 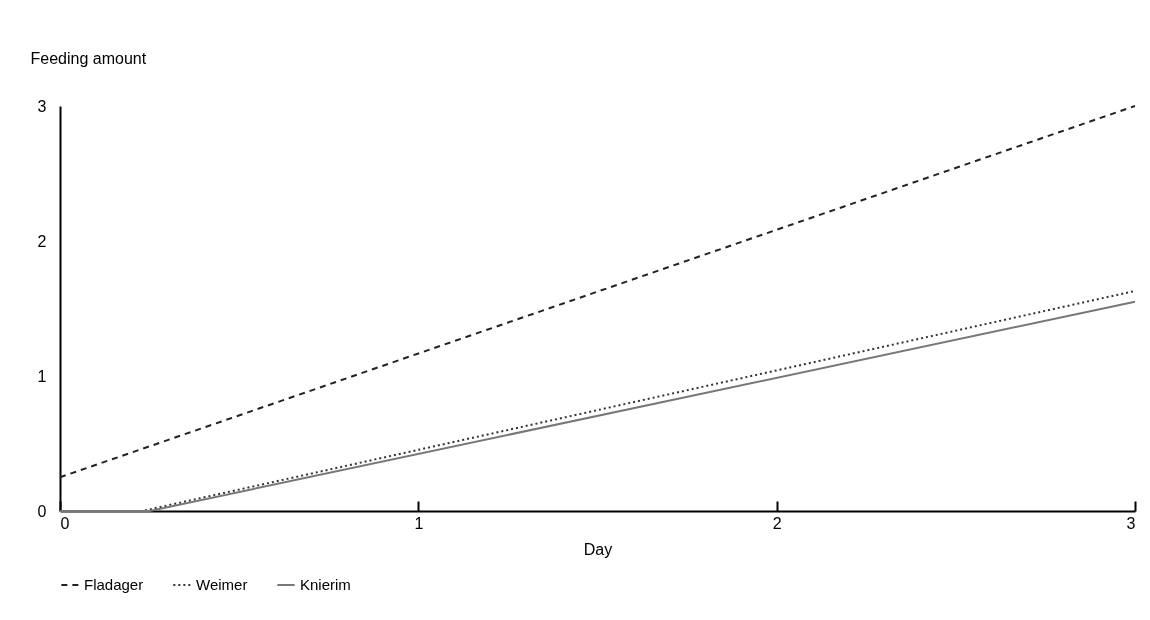 I want to click on y-tick-label: 0, so click(x=42, y=511).